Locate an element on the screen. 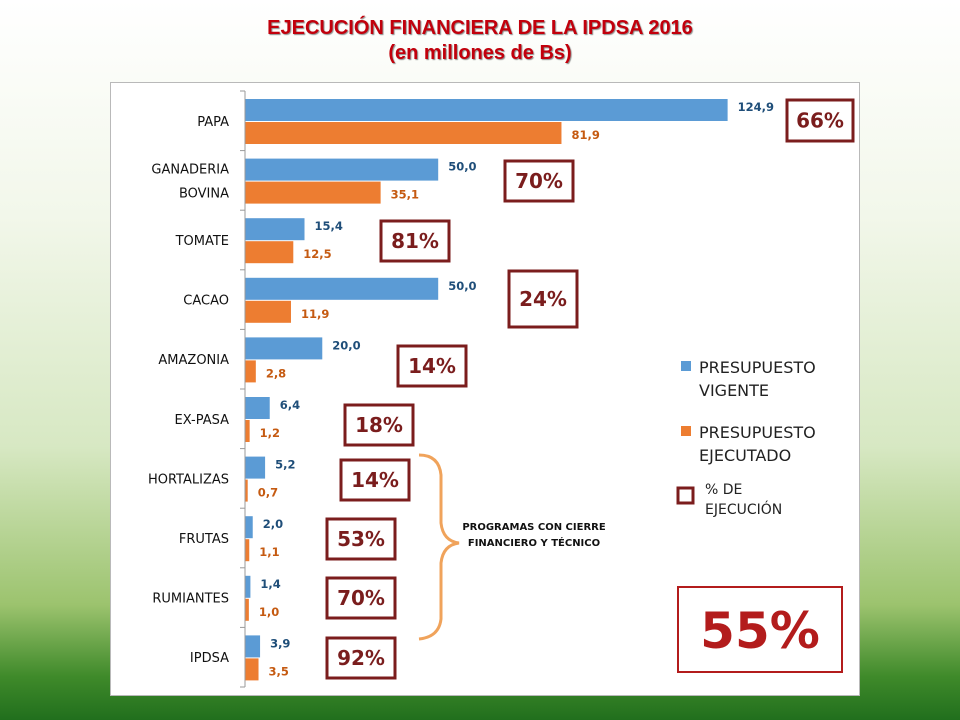 Image resolution: width=960 pixels, height=720 pixels. annotation-line-1: PROGRAMAS CON CIERRE is located at coordinates (534, 527).